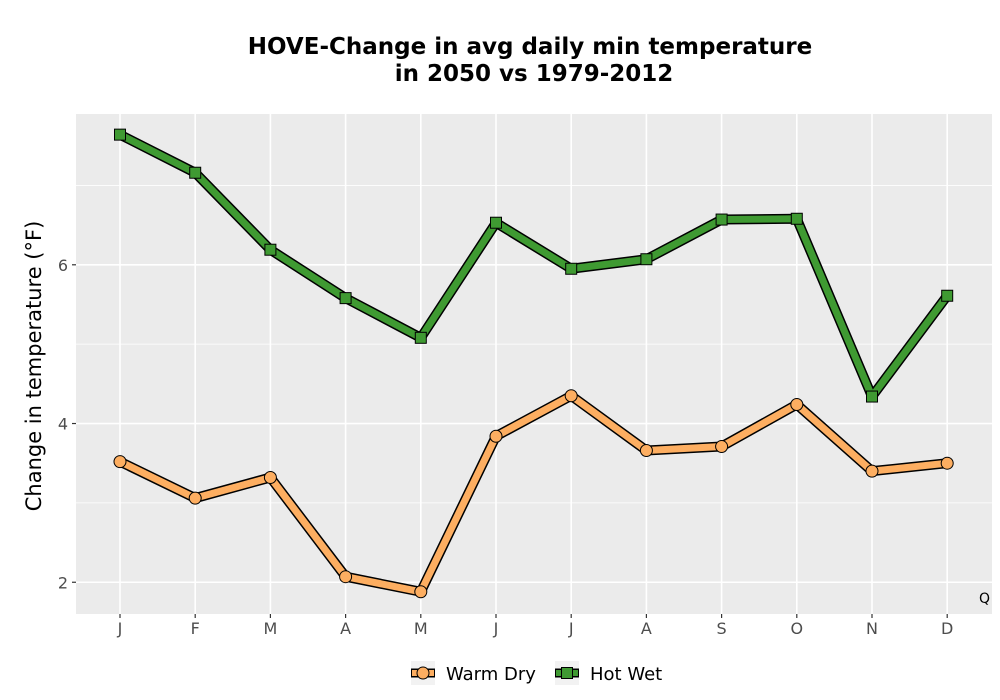  Describe the element at coordinates (797, 628) in the screenshot. I see `x-tick-label: O` at that location.